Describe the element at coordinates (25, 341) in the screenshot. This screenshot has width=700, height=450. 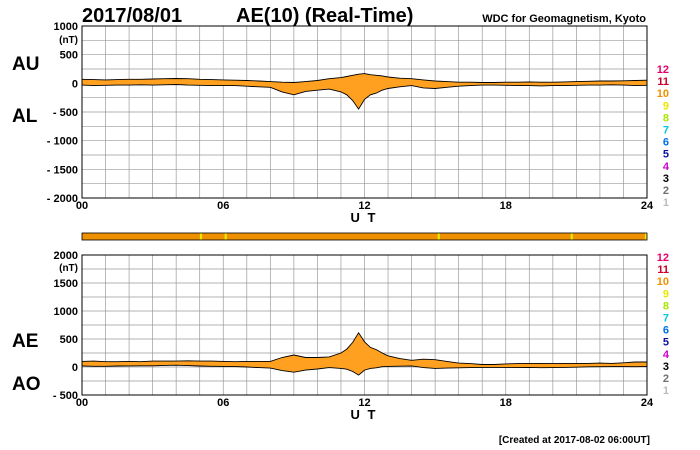
I see `ae-label: AE` at that location.